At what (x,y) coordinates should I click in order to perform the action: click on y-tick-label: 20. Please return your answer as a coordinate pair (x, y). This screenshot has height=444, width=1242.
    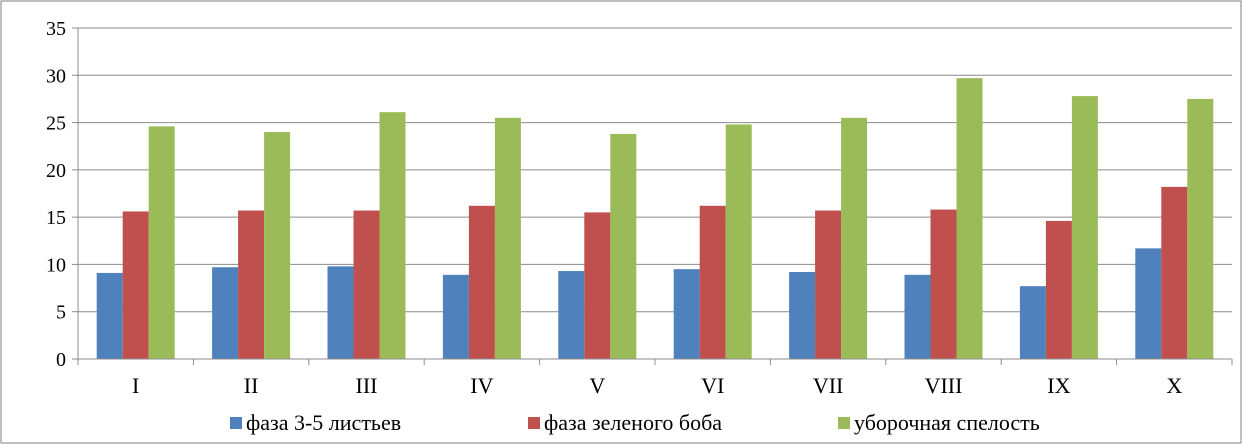
    Looking at the image, I should click on (56, 171).